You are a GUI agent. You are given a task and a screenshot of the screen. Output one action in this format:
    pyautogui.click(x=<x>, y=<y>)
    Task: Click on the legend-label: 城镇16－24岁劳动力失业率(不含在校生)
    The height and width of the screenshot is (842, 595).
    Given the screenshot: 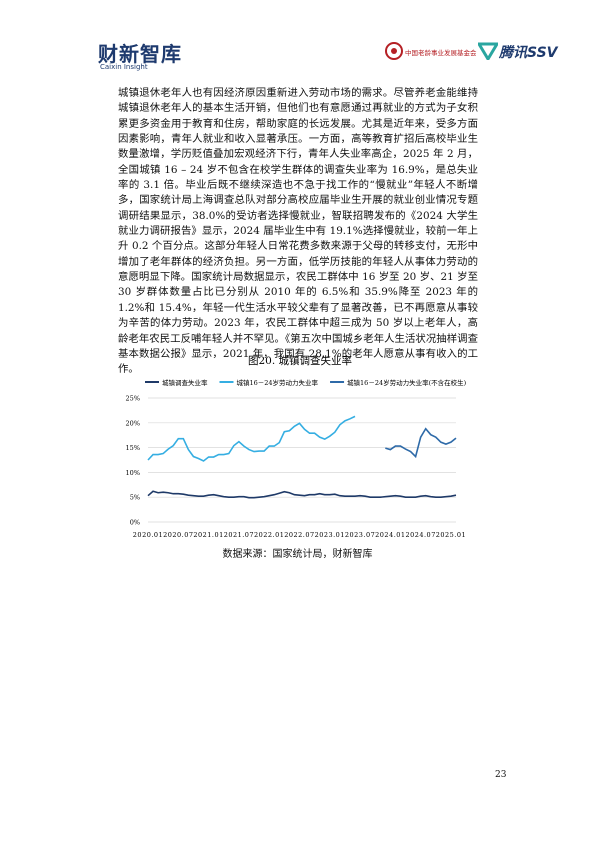 What is the action you would take?
    pyautogui.click(x=407, y=382)
    